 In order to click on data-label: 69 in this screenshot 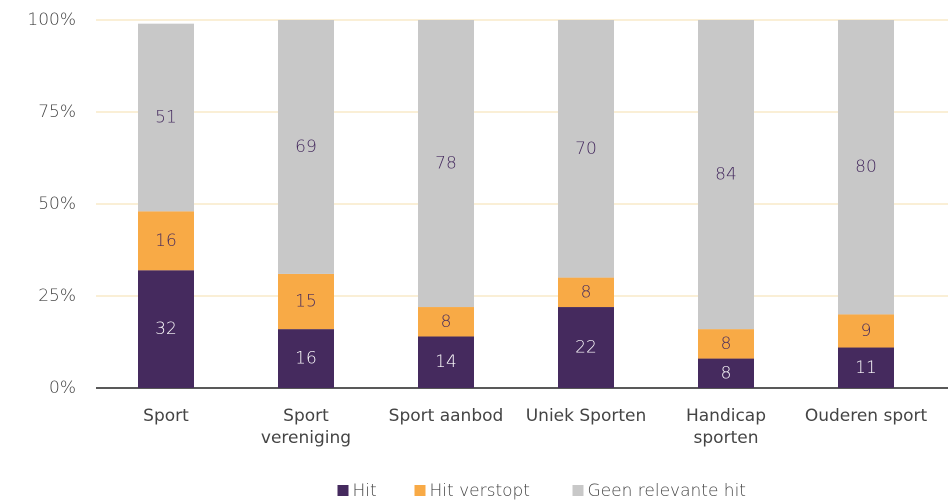, I will do `click(306, 147)`.